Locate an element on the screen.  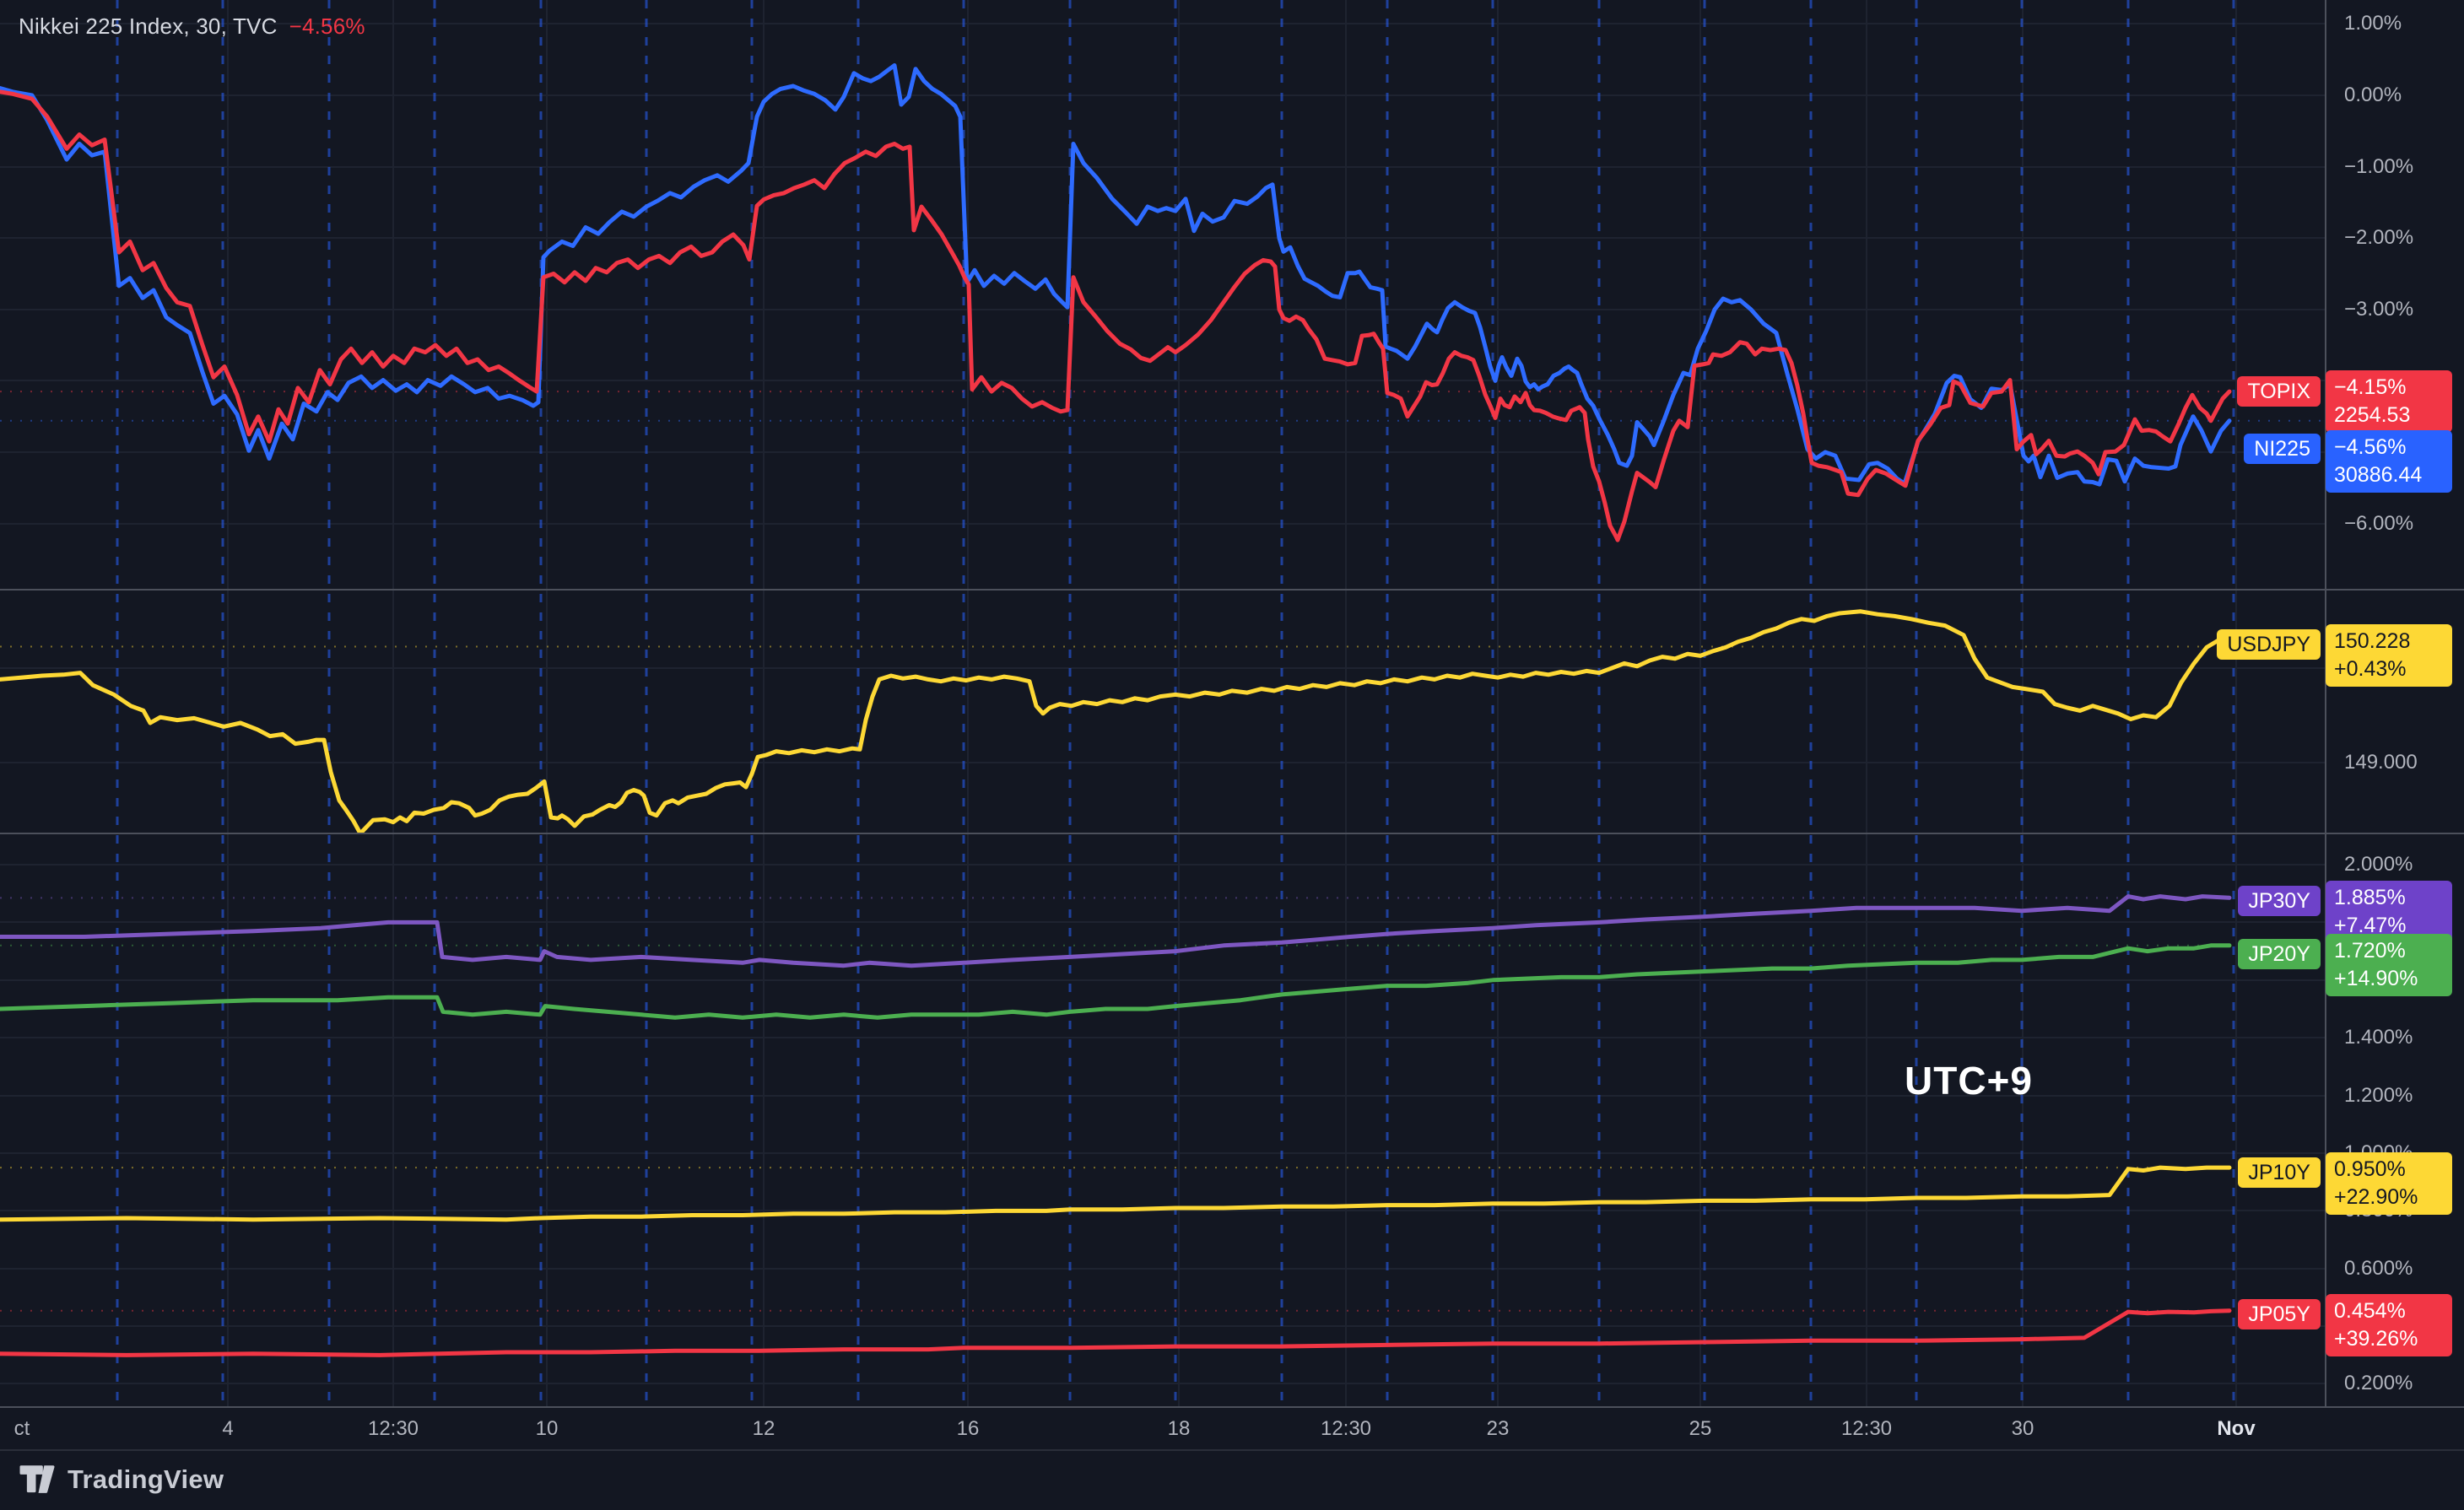
symbol-label-badge-jp30y: JP30Y is located at coordinates (2280, 901).